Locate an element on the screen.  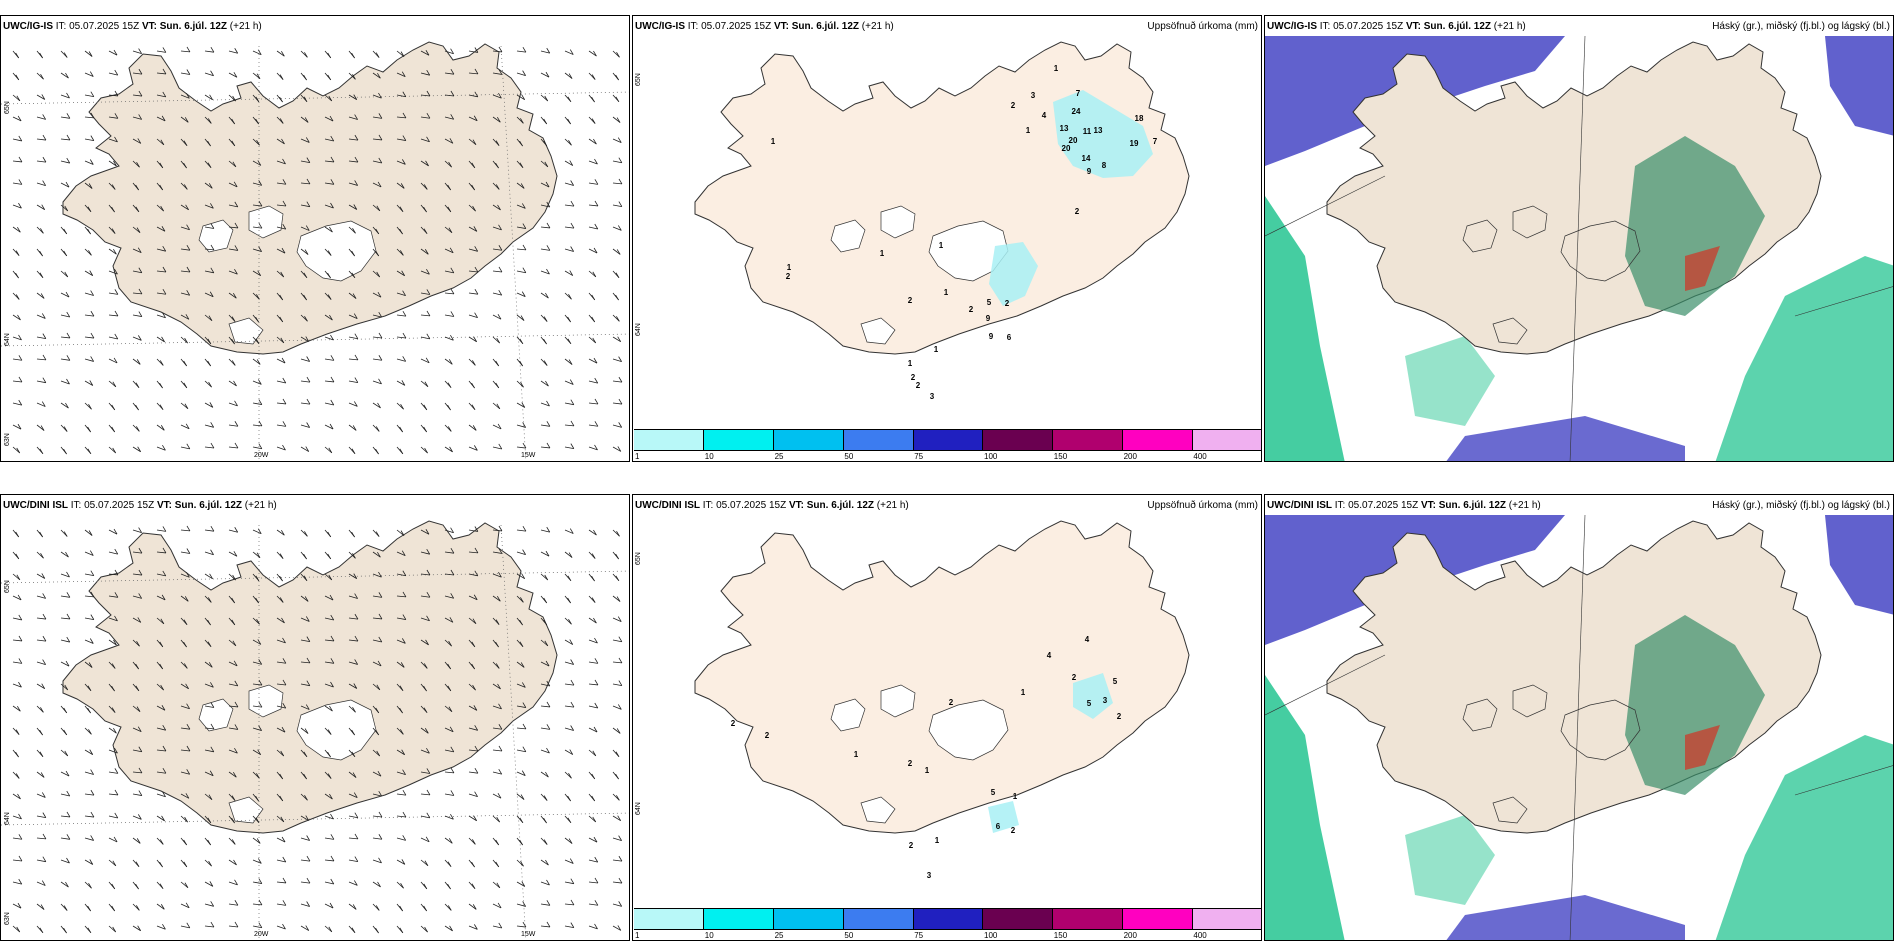
precip-value-label: 18 is located at coordinates (1139, 118).